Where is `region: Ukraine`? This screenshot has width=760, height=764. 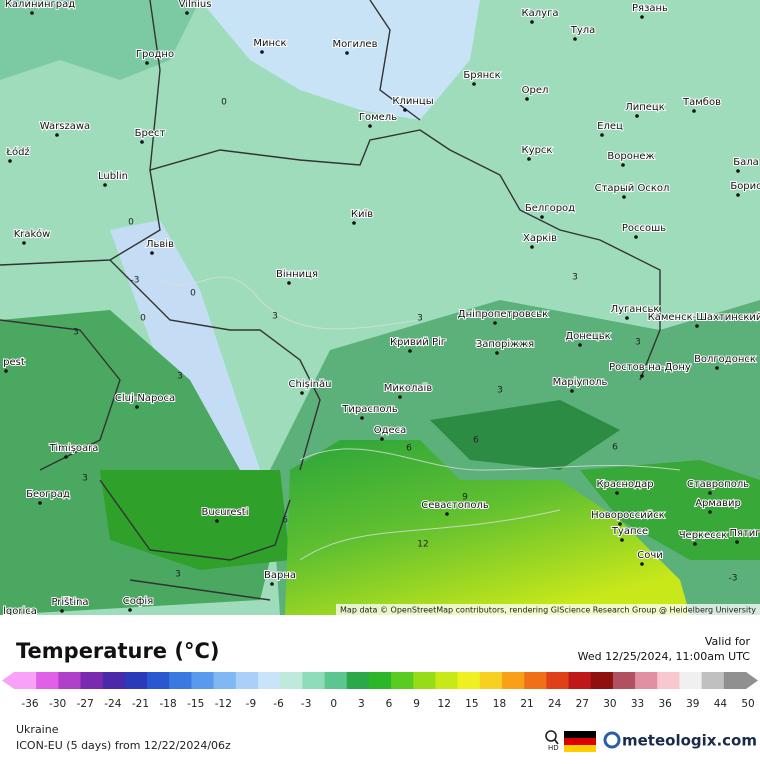 region: Ukraine is located at coordinates (37, 729).